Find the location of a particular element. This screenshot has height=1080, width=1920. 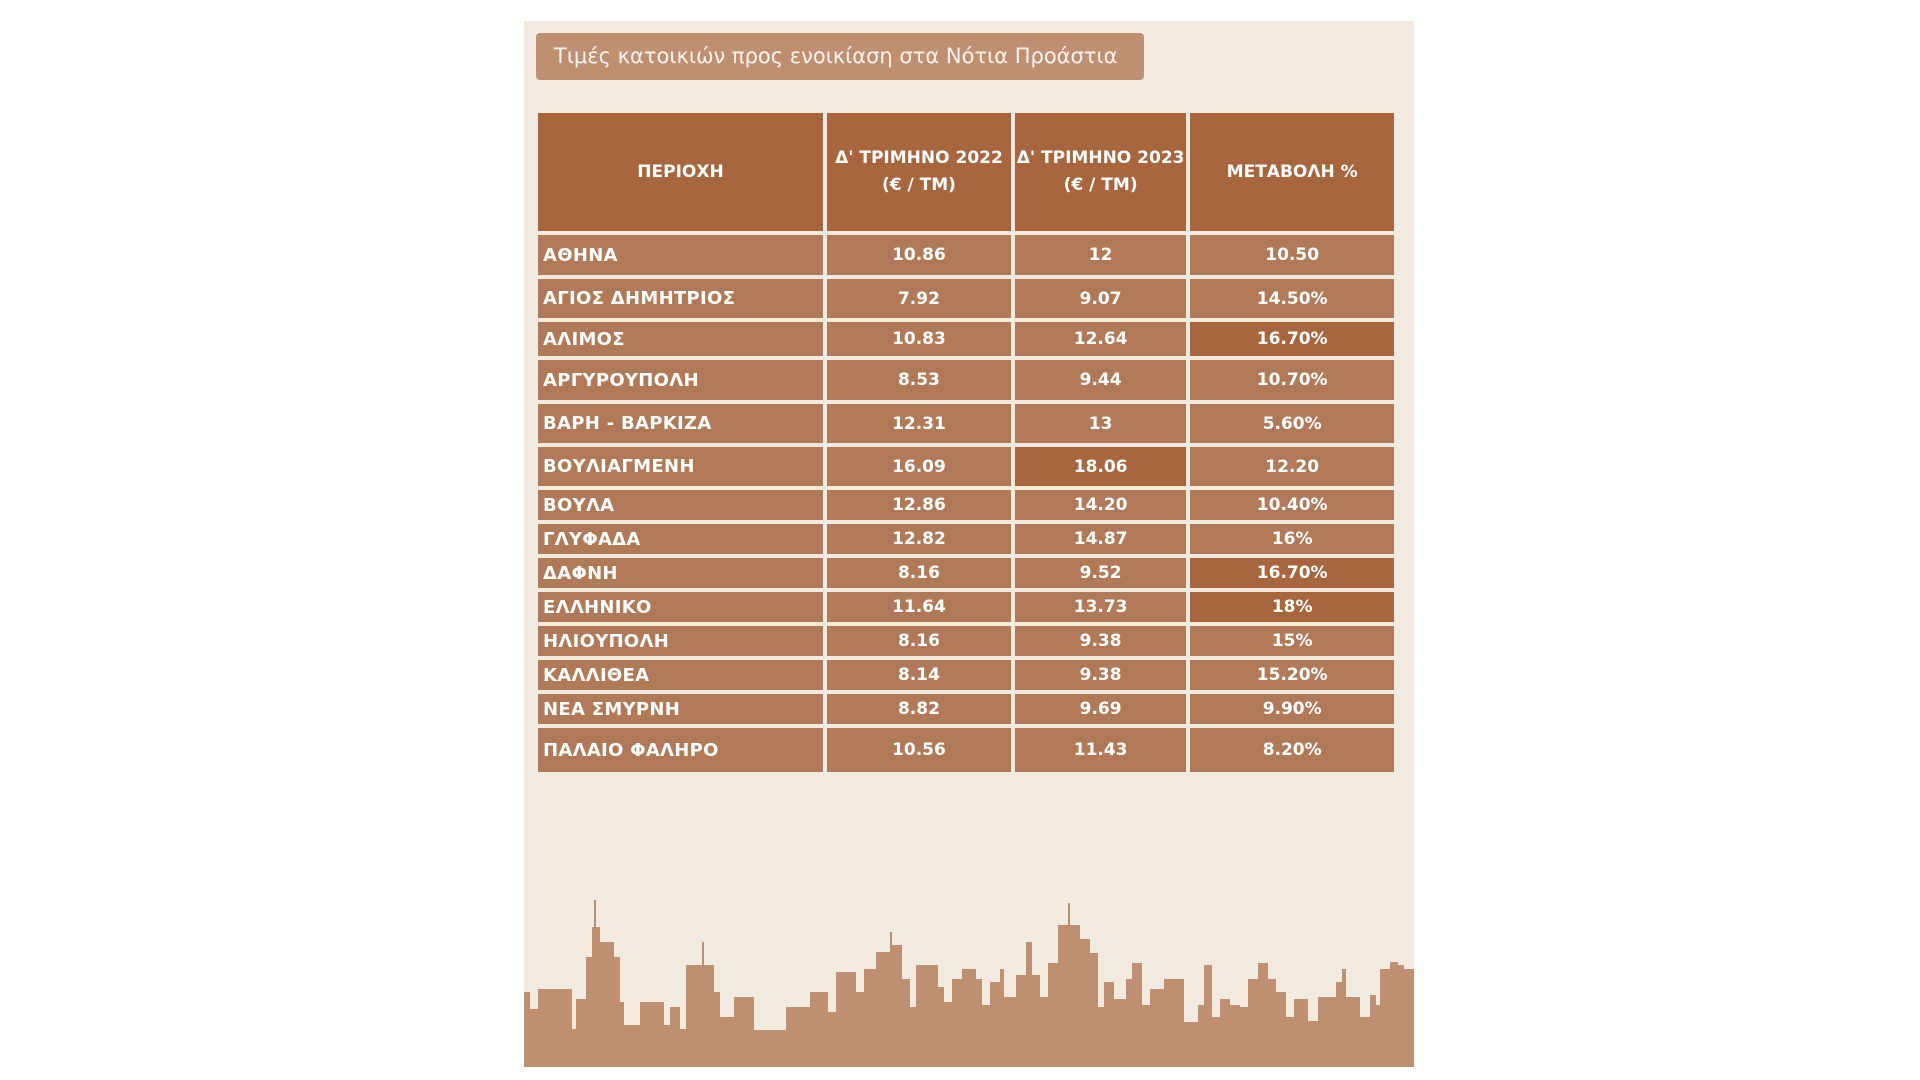

region-cell: ΠΑΛΑΙΟ ΦΑΛΗΡΟ is located at coordinates (681, 750).